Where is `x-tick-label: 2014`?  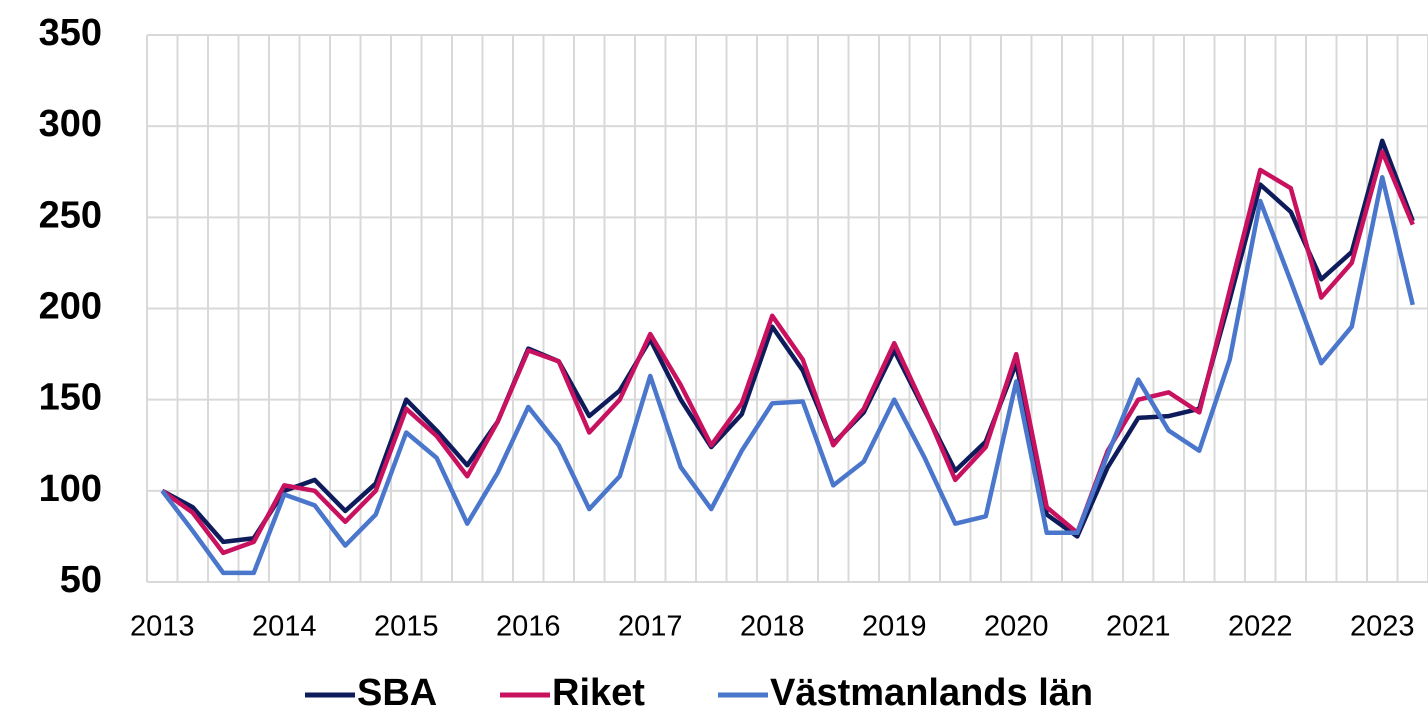
x-tick-label: 2014 is located at coordinates (284, 627).